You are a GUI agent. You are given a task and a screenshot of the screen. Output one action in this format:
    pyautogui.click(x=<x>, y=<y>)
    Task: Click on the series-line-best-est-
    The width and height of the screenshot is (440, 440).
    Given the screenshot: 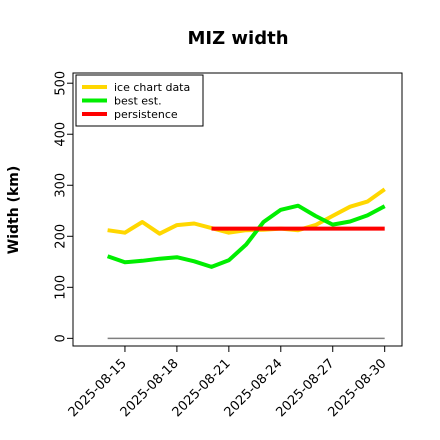 What is the action you would take?
    pyautogui.click(x=246, y=236)
    